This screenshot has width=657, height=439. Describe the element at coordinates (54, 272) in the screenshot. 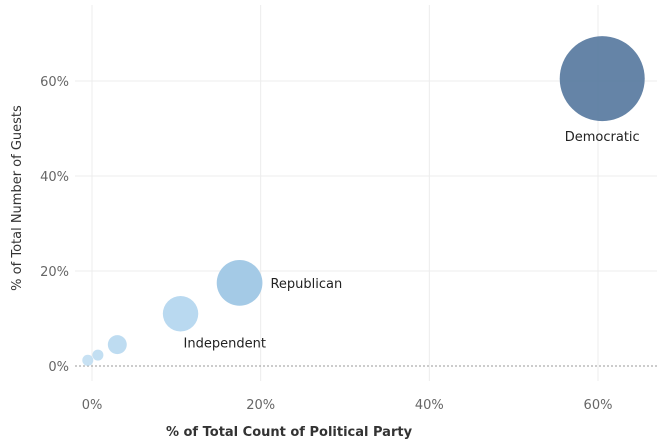

I see `y-tick-label: 20%` at that location.